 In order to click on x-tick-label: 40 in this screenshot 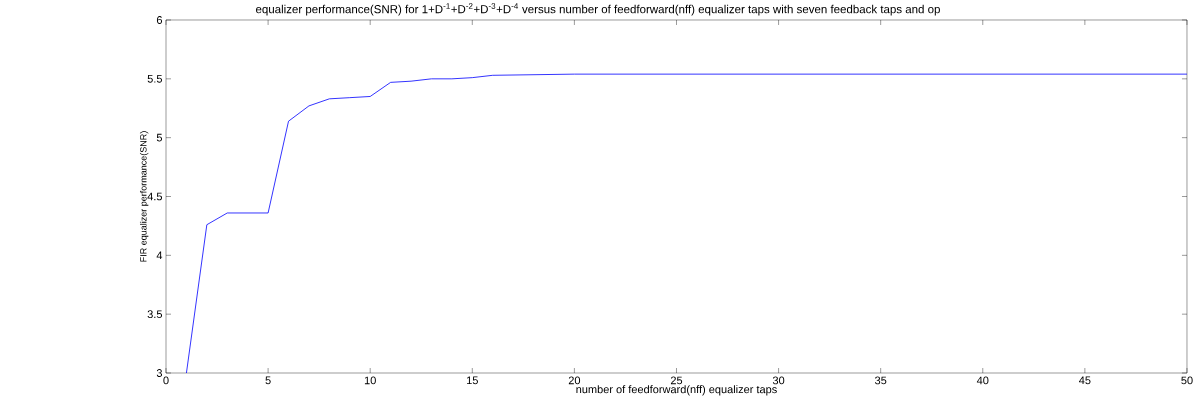, I will do `click(982, 380)`.